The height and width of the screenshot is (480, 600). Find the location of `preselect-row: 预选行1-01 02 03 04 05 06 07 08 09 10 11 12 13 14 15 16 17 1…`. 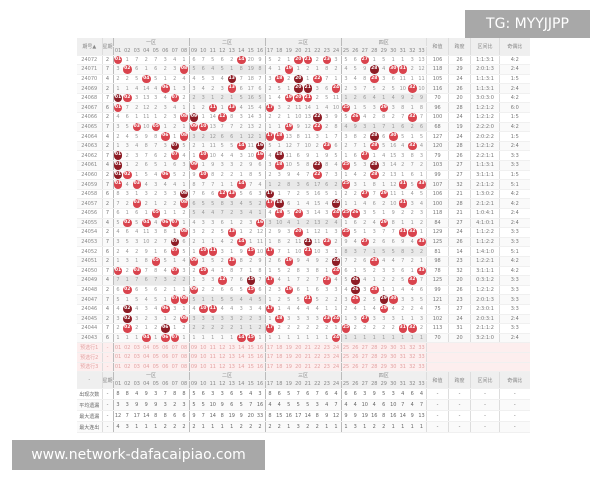

preselect-row: 预选行1-01 02 03 04 05 06 07 08 09 10 11 12 13 14 15 16 17 1… is located at coordinates (303, 347).